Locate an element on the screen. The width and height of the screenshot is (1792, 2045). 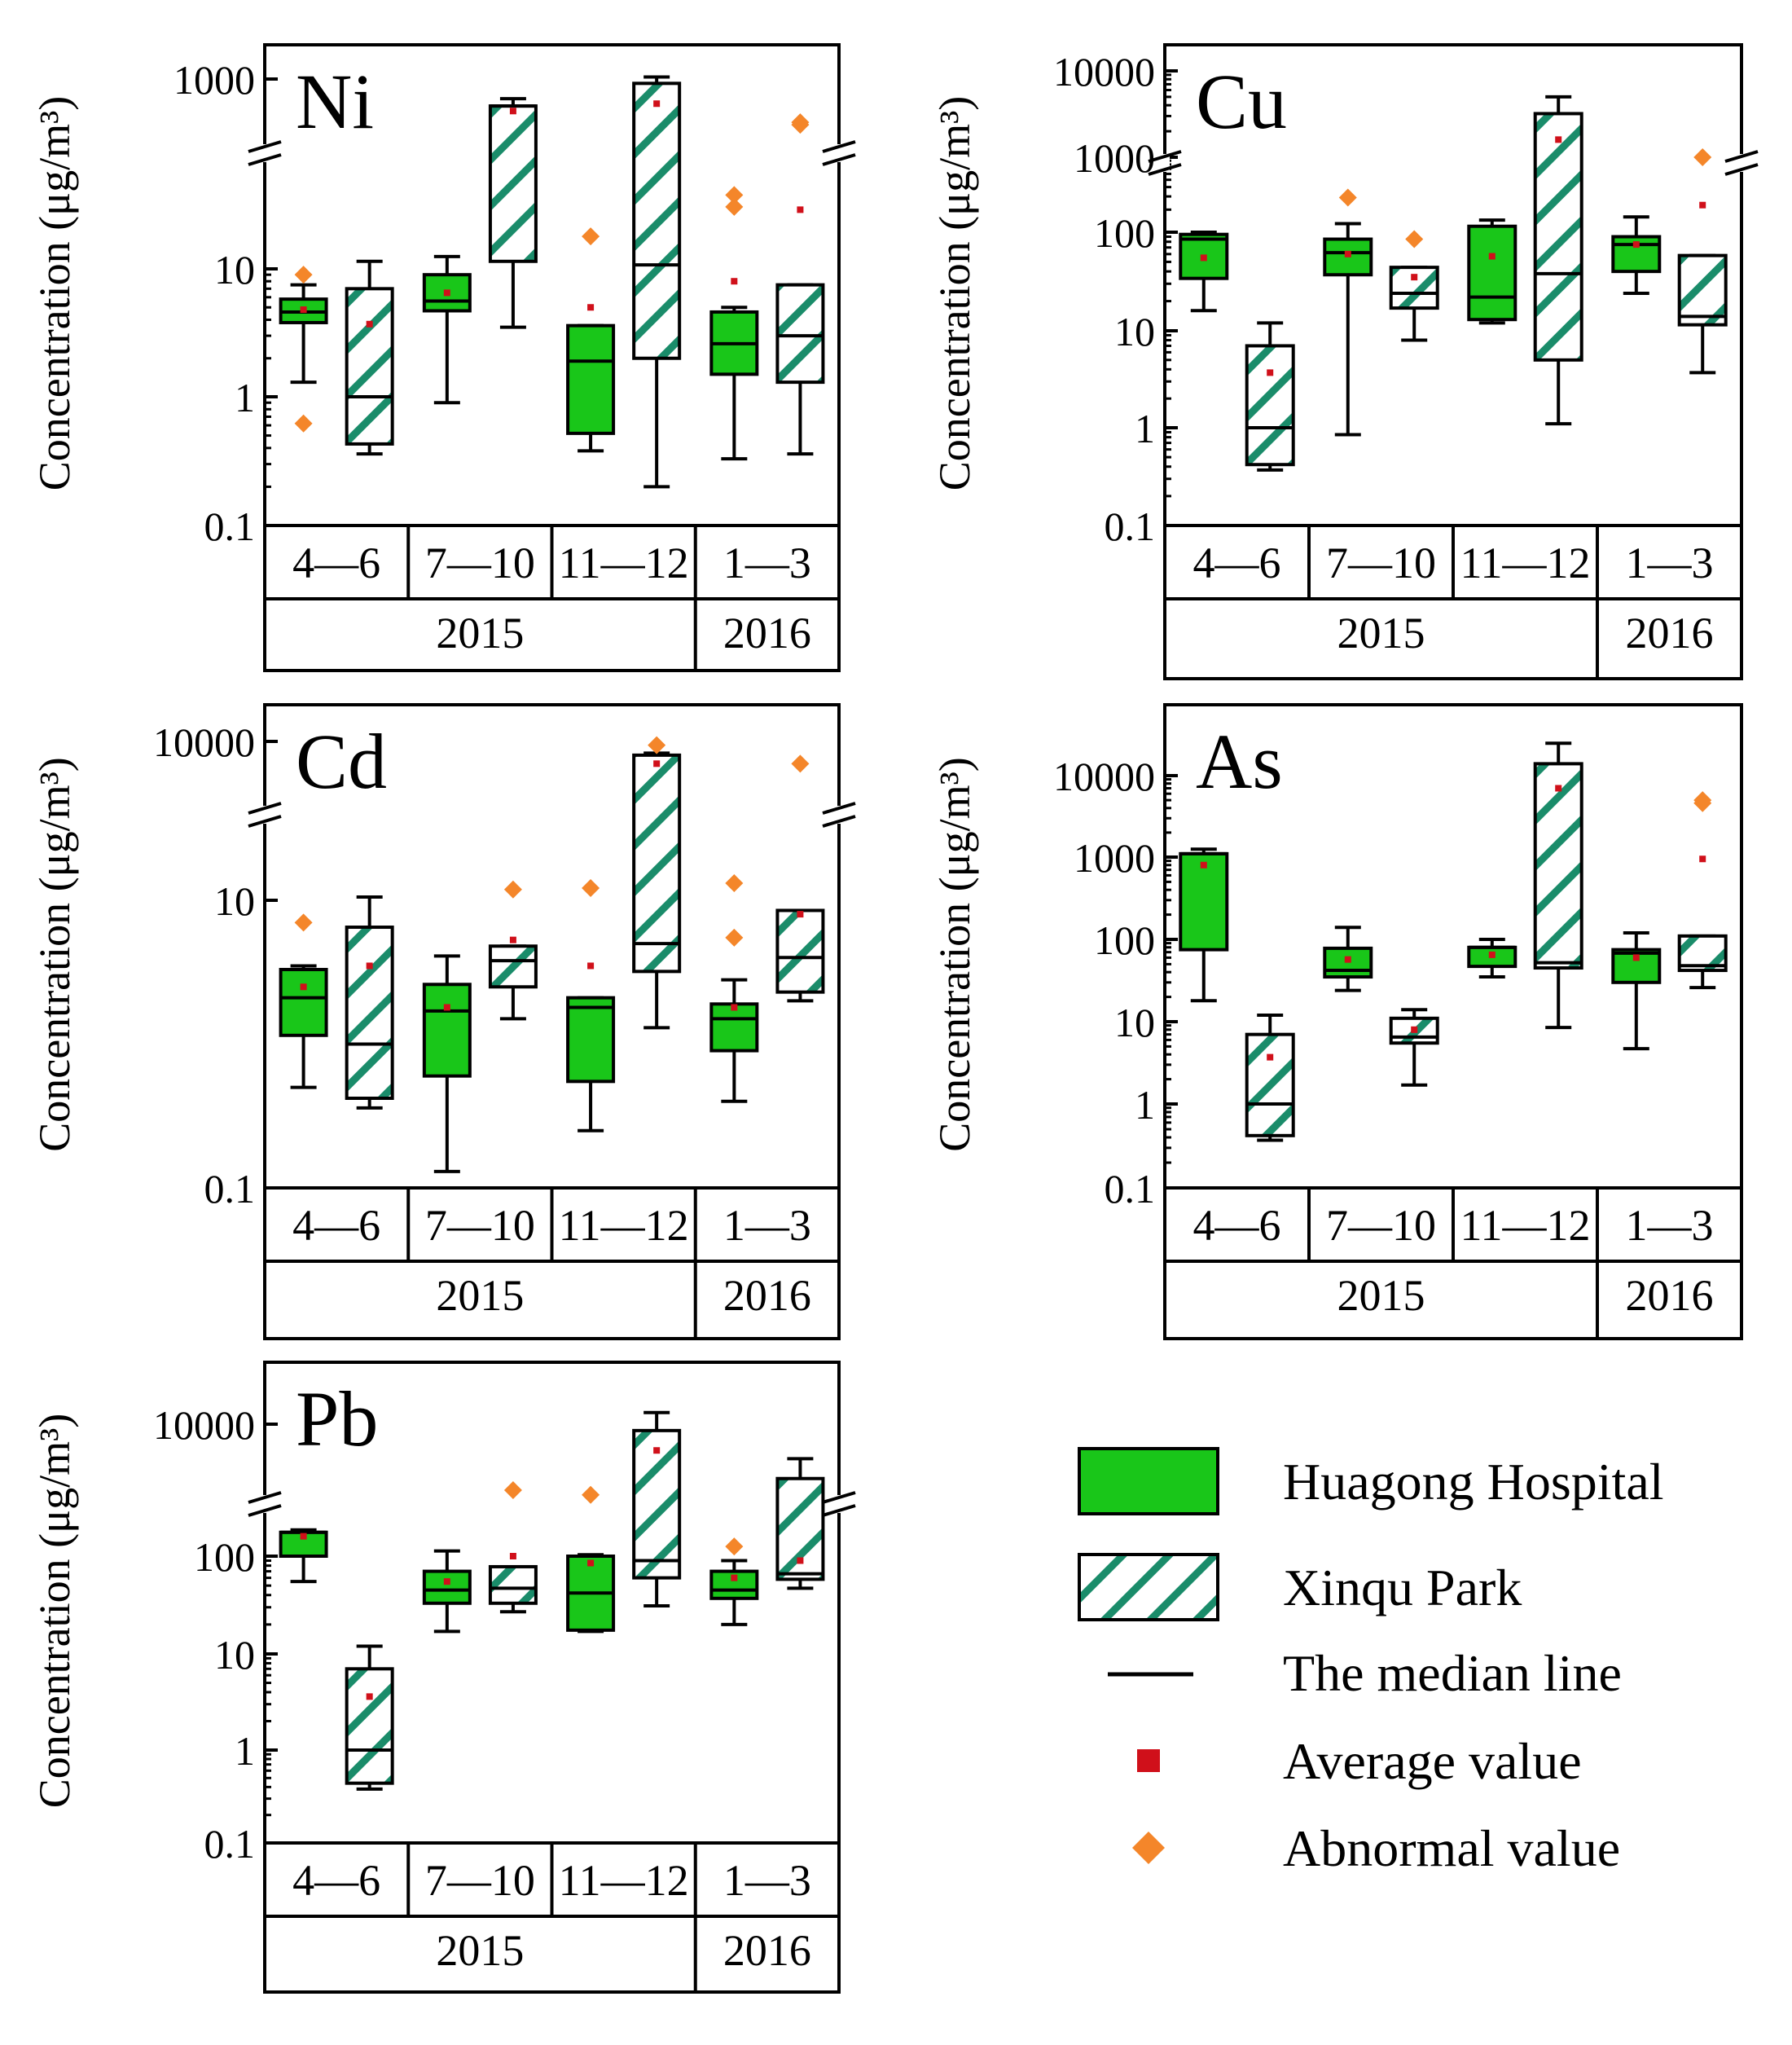
panel-title: Ni is located at coordinates (335, 102).